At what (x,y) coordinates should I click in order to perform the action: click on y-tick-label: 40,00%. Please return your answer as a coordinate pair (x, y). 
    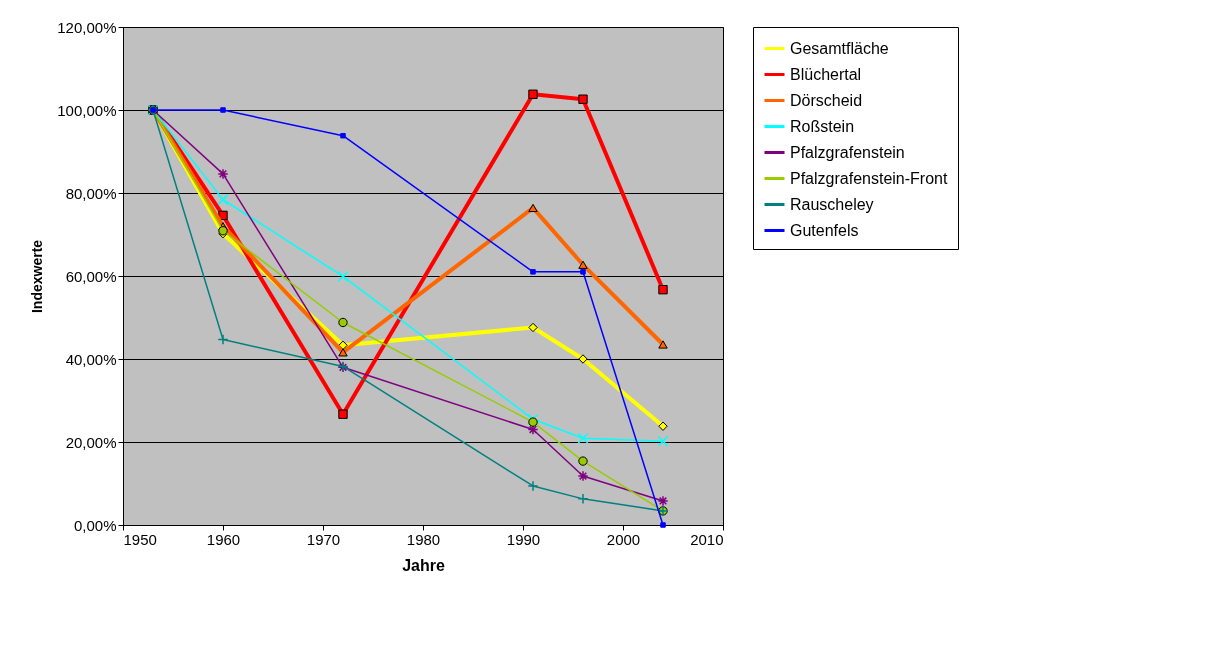
    Looking at the image, I should click on (91, 359).